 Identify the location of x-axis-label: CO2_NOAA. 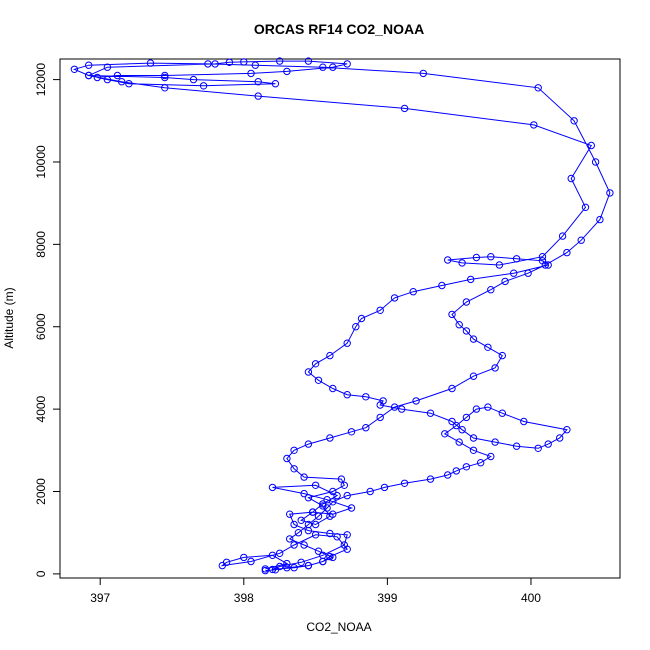
(338, 627).